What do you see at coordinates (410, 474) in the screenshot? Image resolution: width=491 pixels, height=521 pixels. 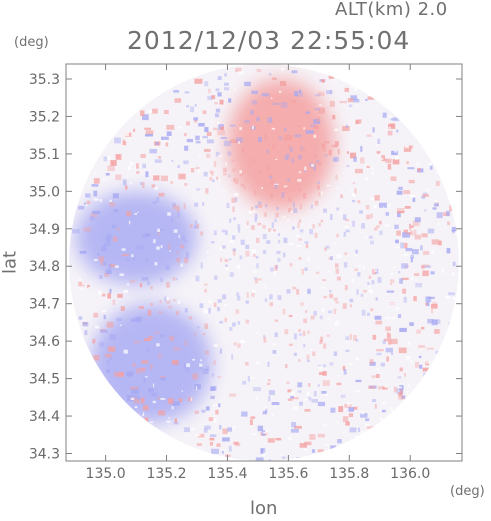 I see `x-tick-label: 136.0` at bounding box center [410, 474].